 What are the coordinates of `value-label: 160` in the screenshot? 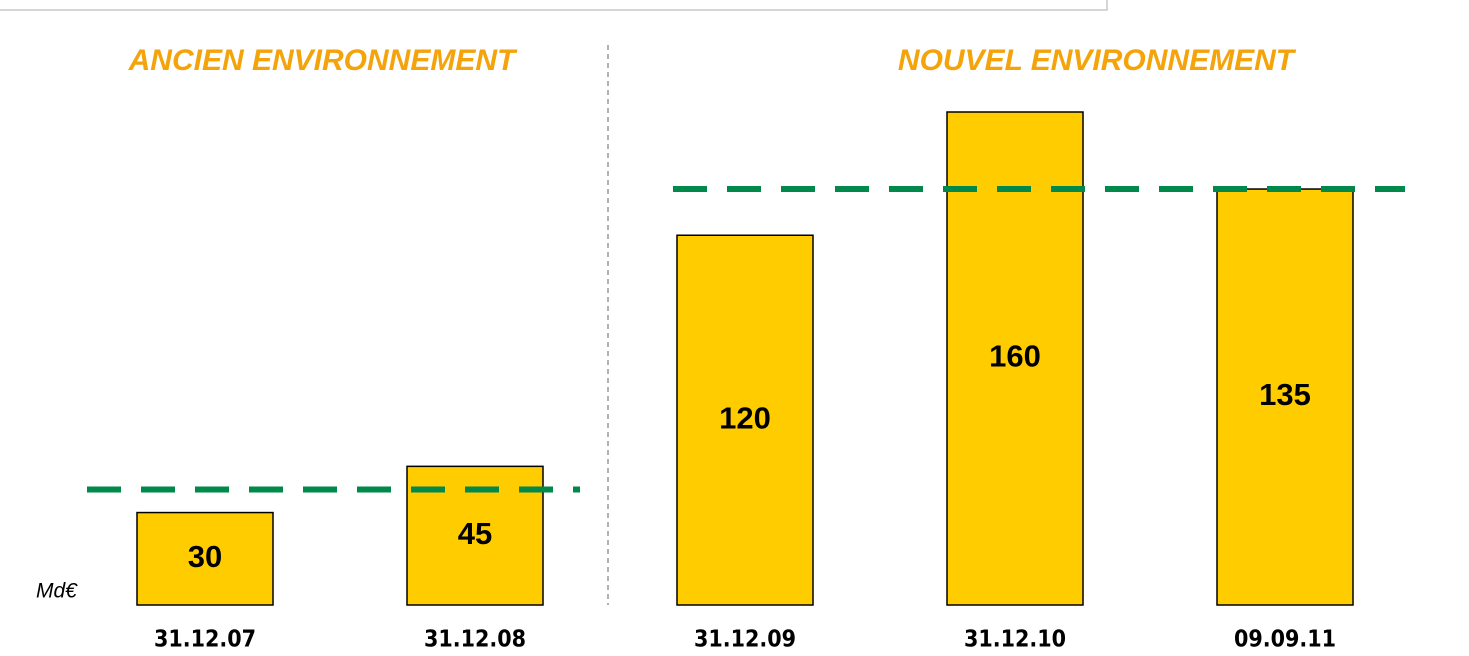 It's located at (1015, 356).